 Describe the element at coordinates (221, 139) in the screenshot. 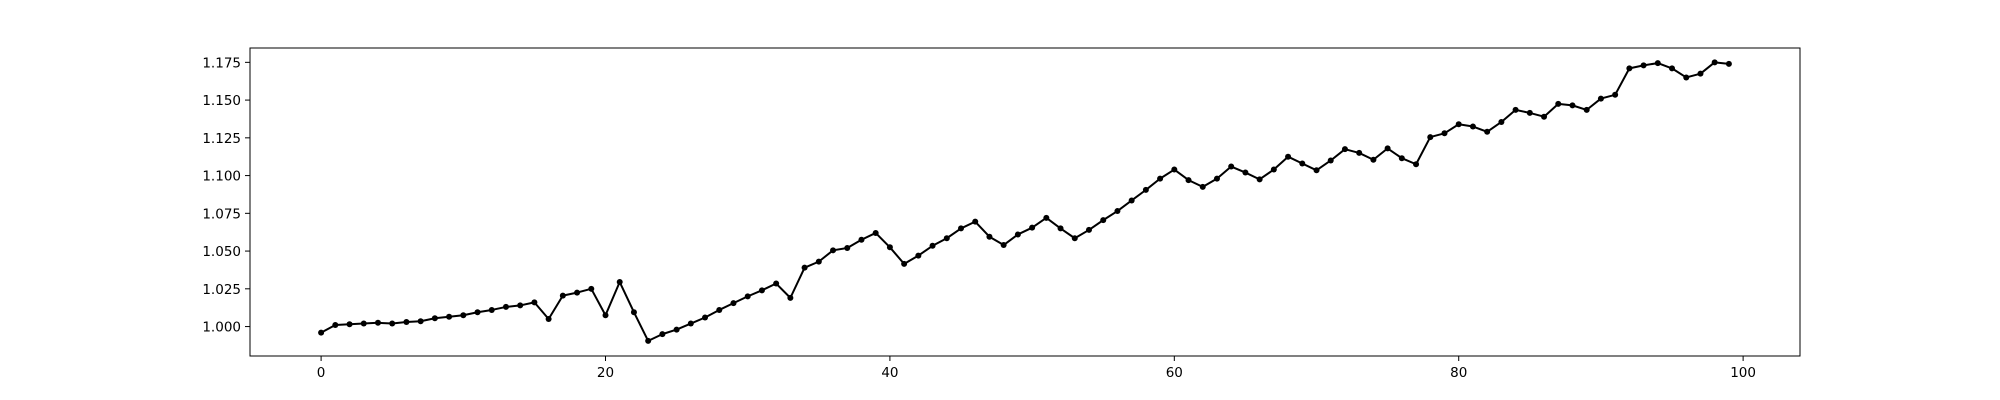

I see `y-tick-label: 1.125` at that location.